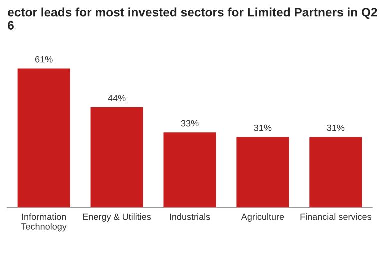 This screenshot has width=380, height=260. I want to click on x-tick-label: Information Technology, so click(44, 223).